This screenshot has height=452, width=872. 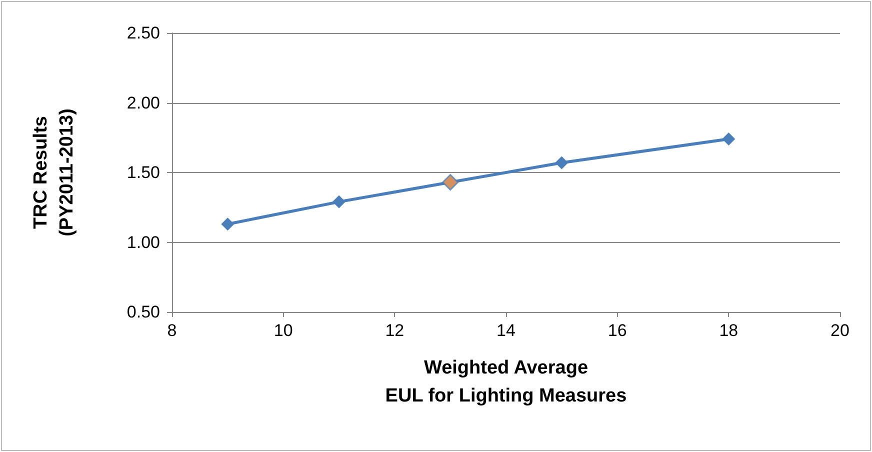 What do you see at coordinates (506, 330) in the screenshot?
I see `x-tick-label: 14` at bounding box center [506, 330].